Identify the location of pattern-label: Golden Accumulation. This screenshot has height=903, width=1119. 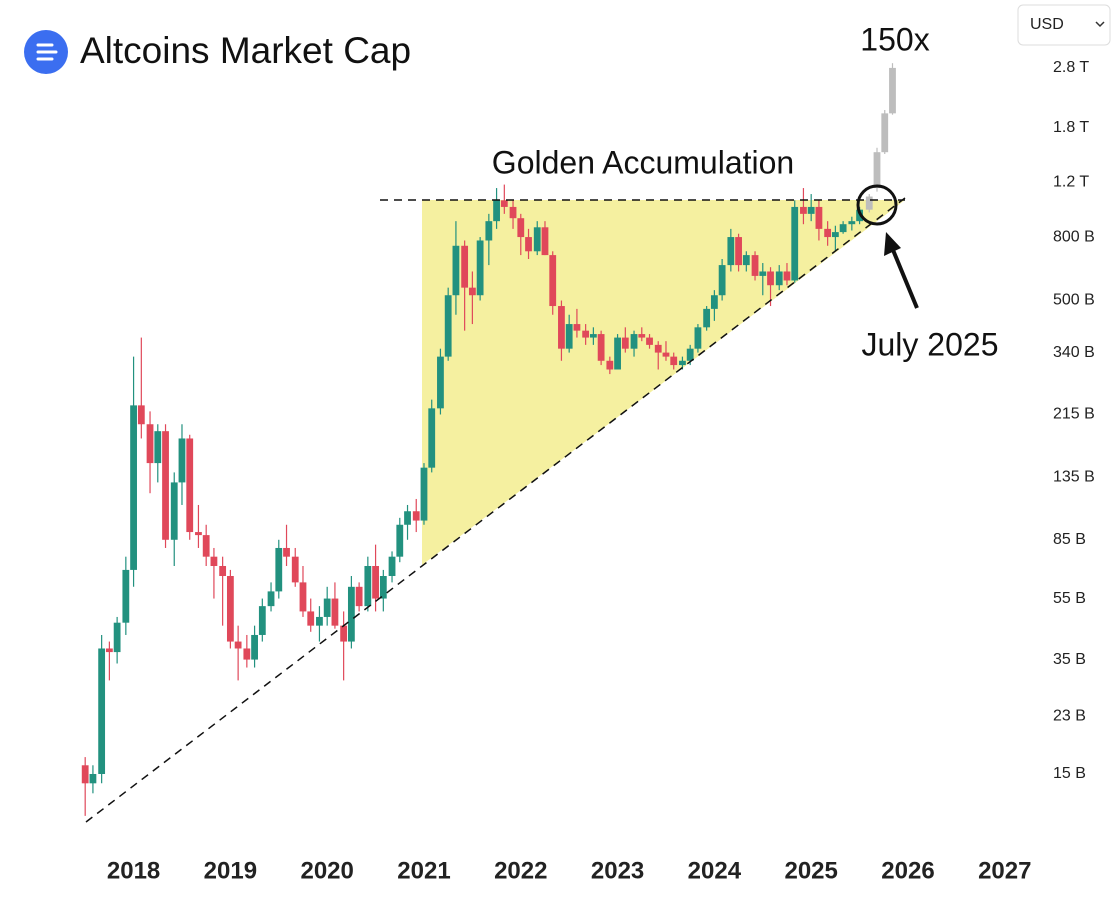
(643, 162).